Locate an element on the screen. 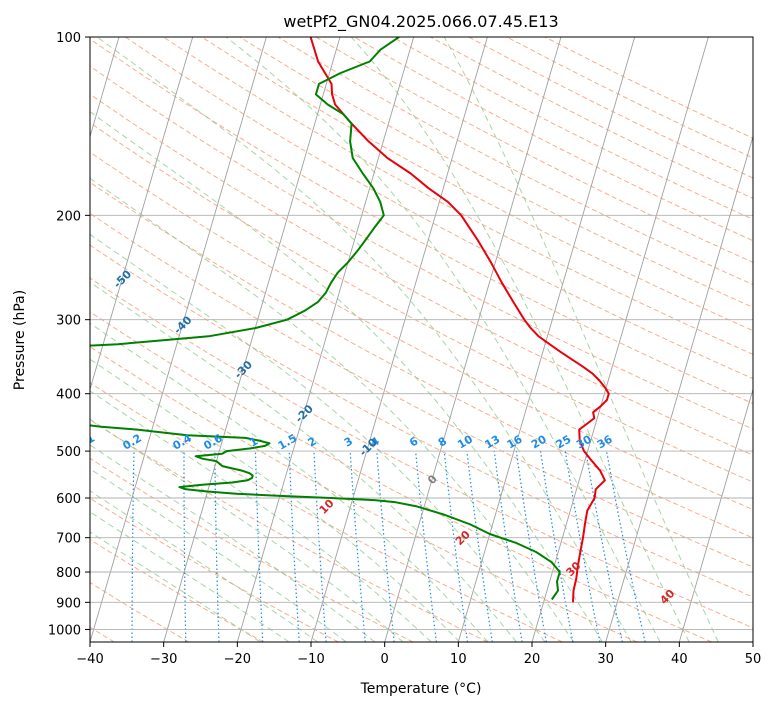 This screenshot has height=708, width=775. x-axis-ticks: −40 −30 −20 −10 0 10 20 30 40 50 is located at coordinates (418, 654).